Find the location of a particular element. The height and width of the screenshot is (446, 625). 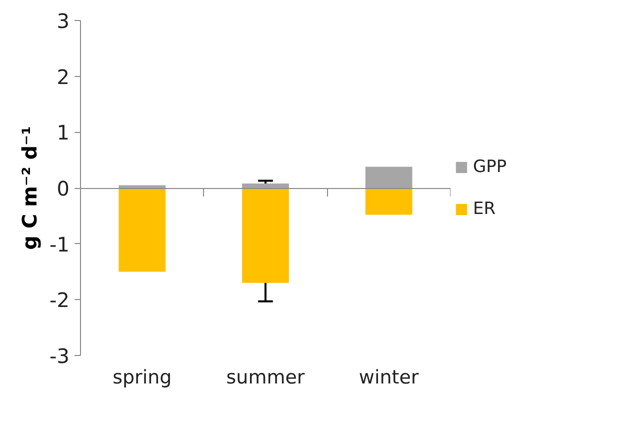

legend-label: GPP is located at coordinates (490, 166).